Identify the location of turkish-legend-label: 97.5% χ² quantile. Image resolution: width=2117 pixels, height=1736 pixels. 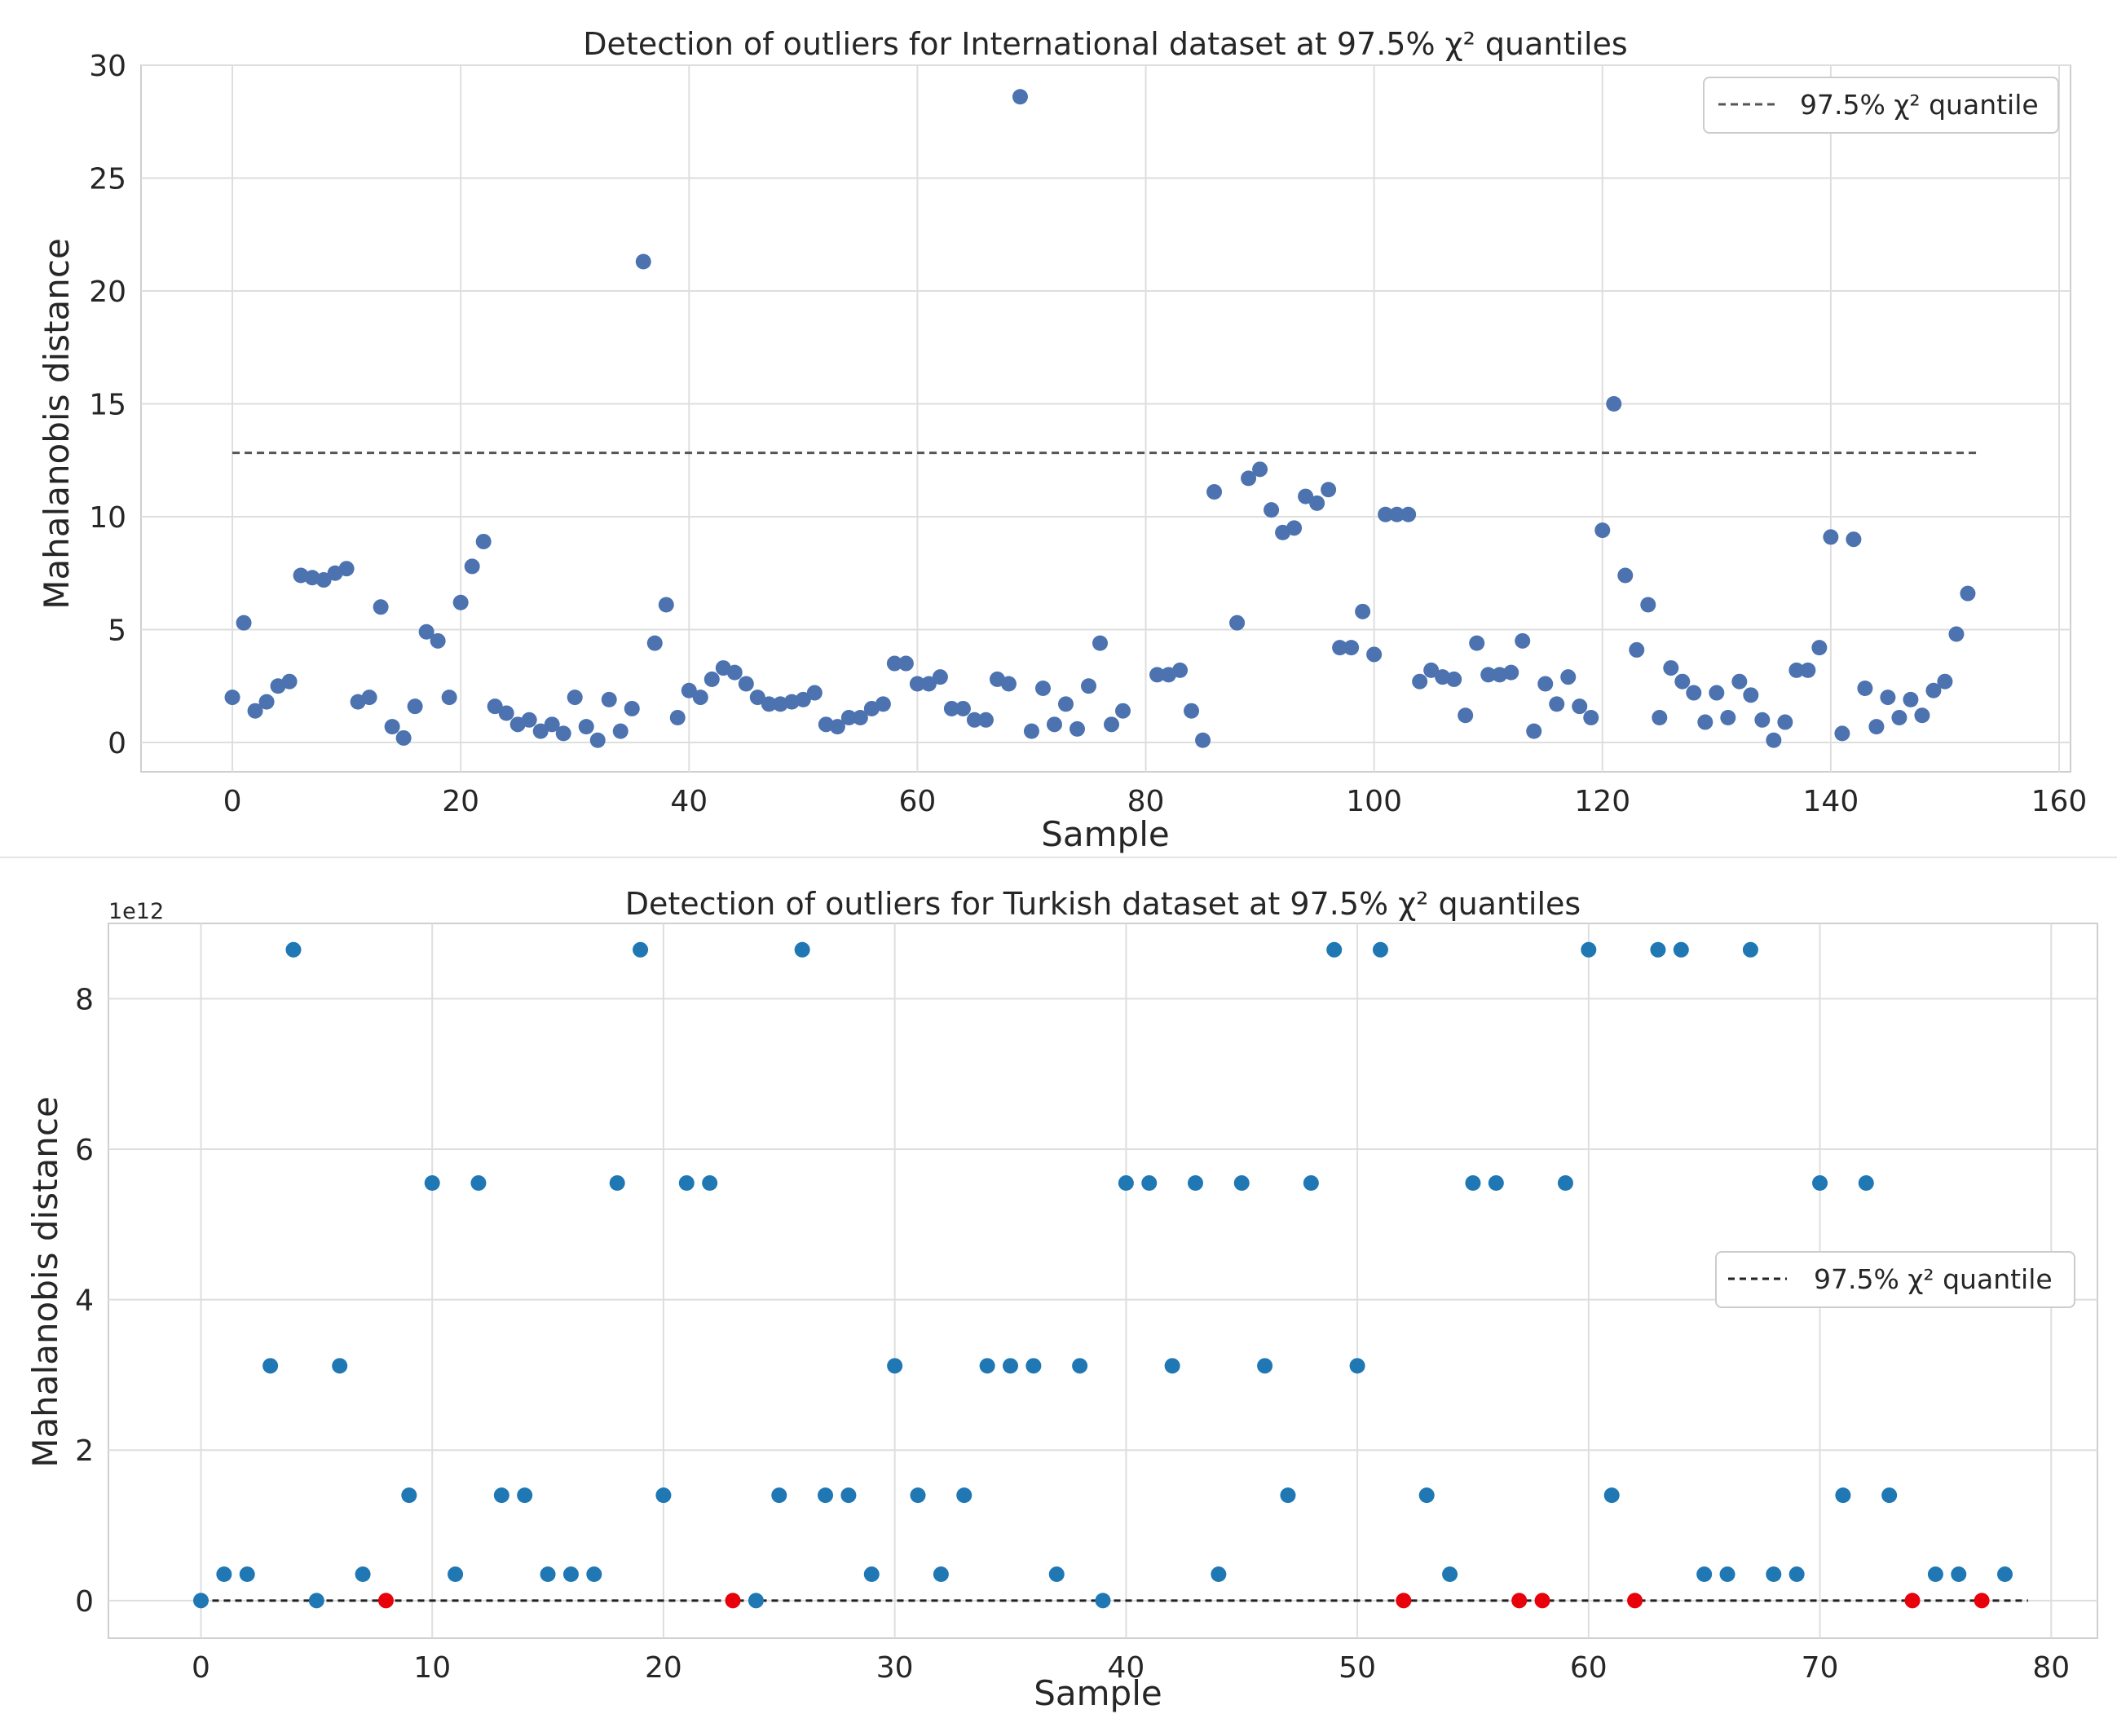
(1933, 1279).